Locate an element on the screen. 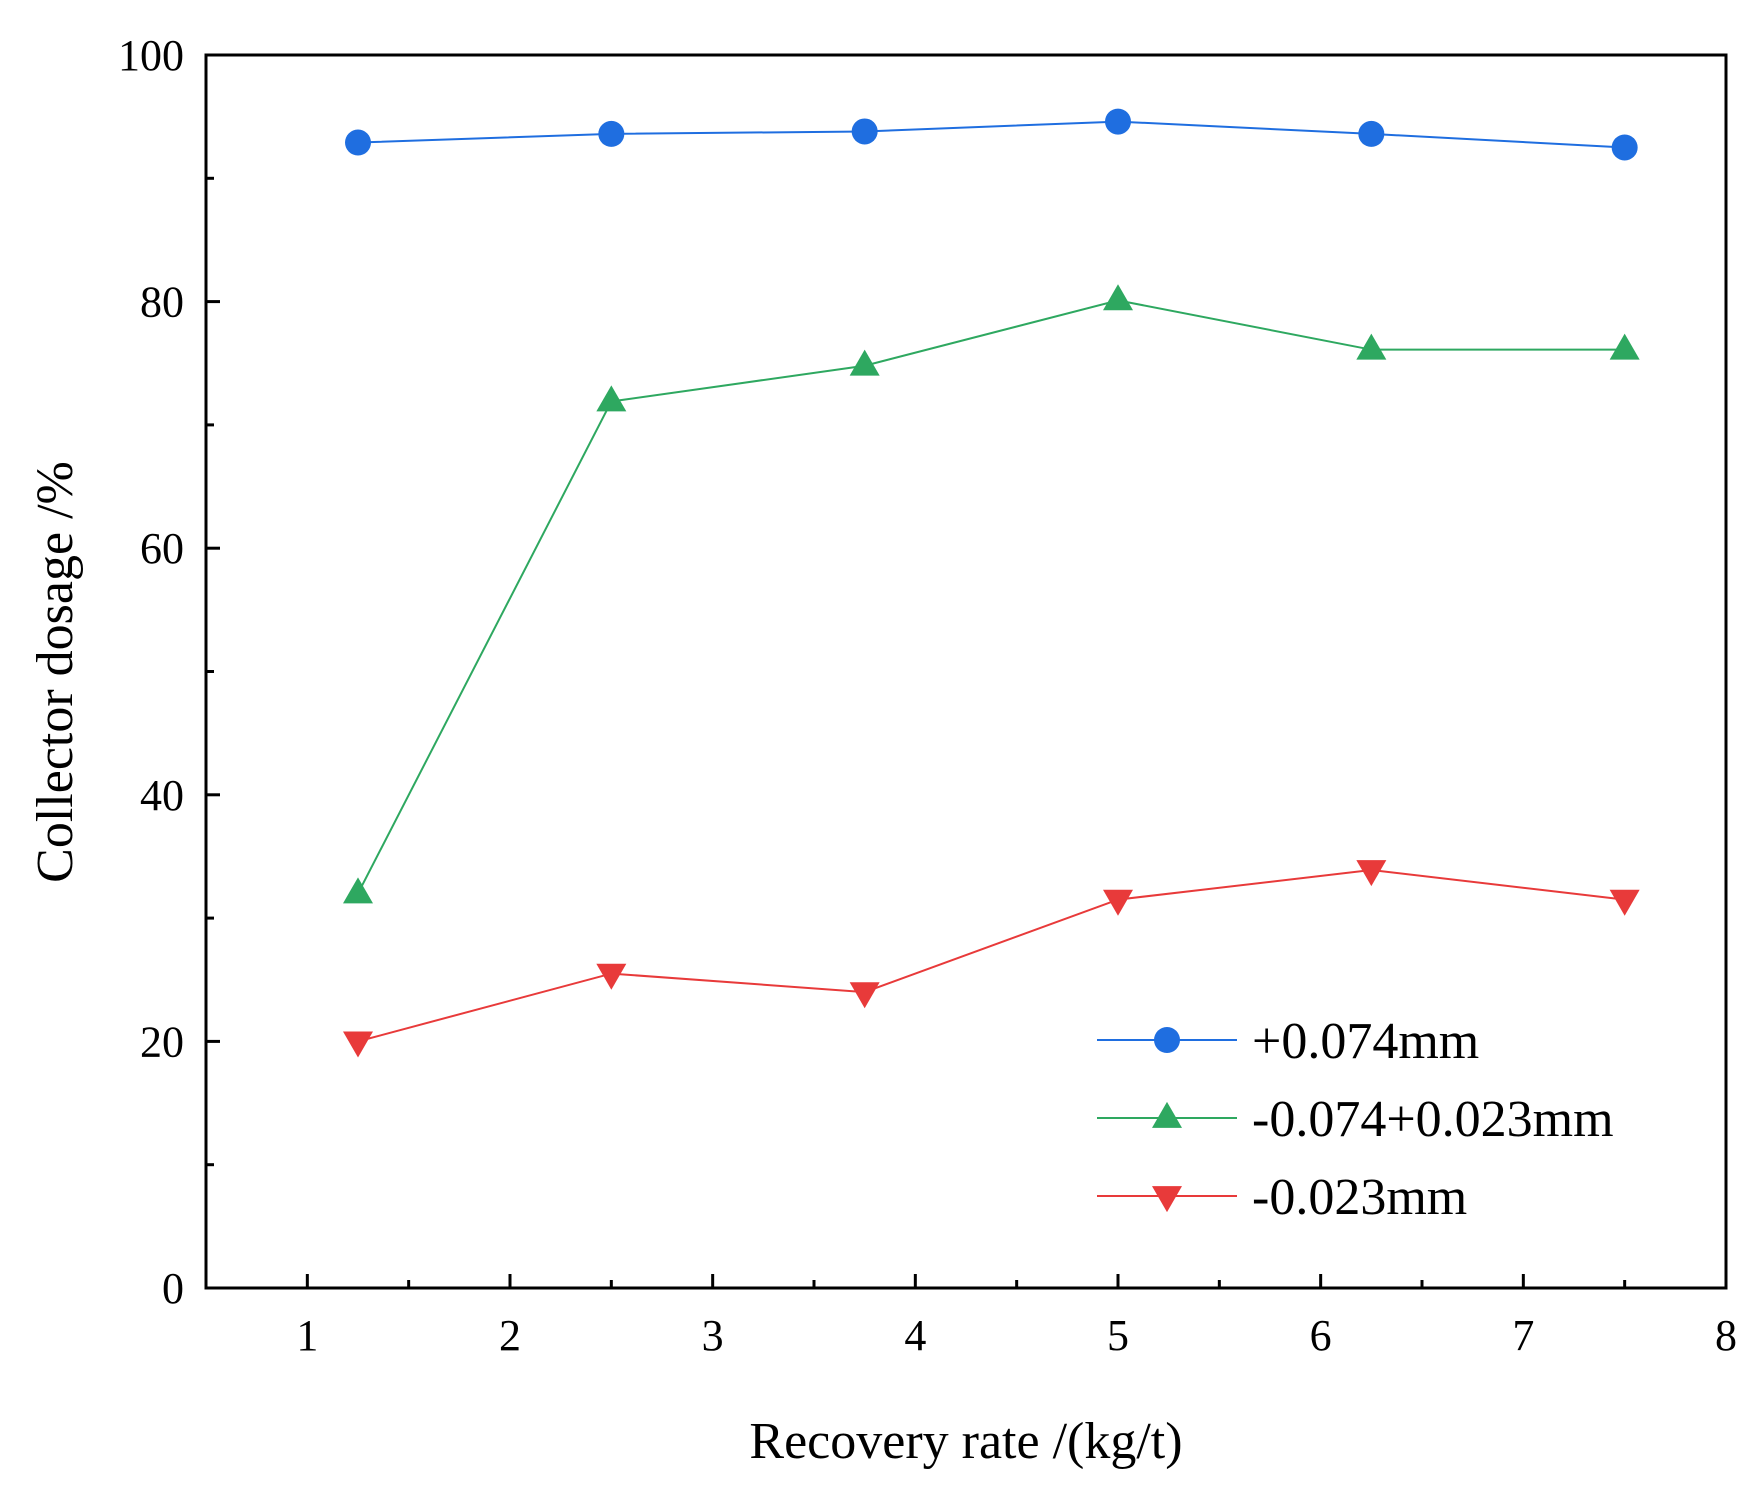 This screenshot has width=1755, height=1493. legend-item: -0.074+0.023mm is located at coordinates (1355, 1119).